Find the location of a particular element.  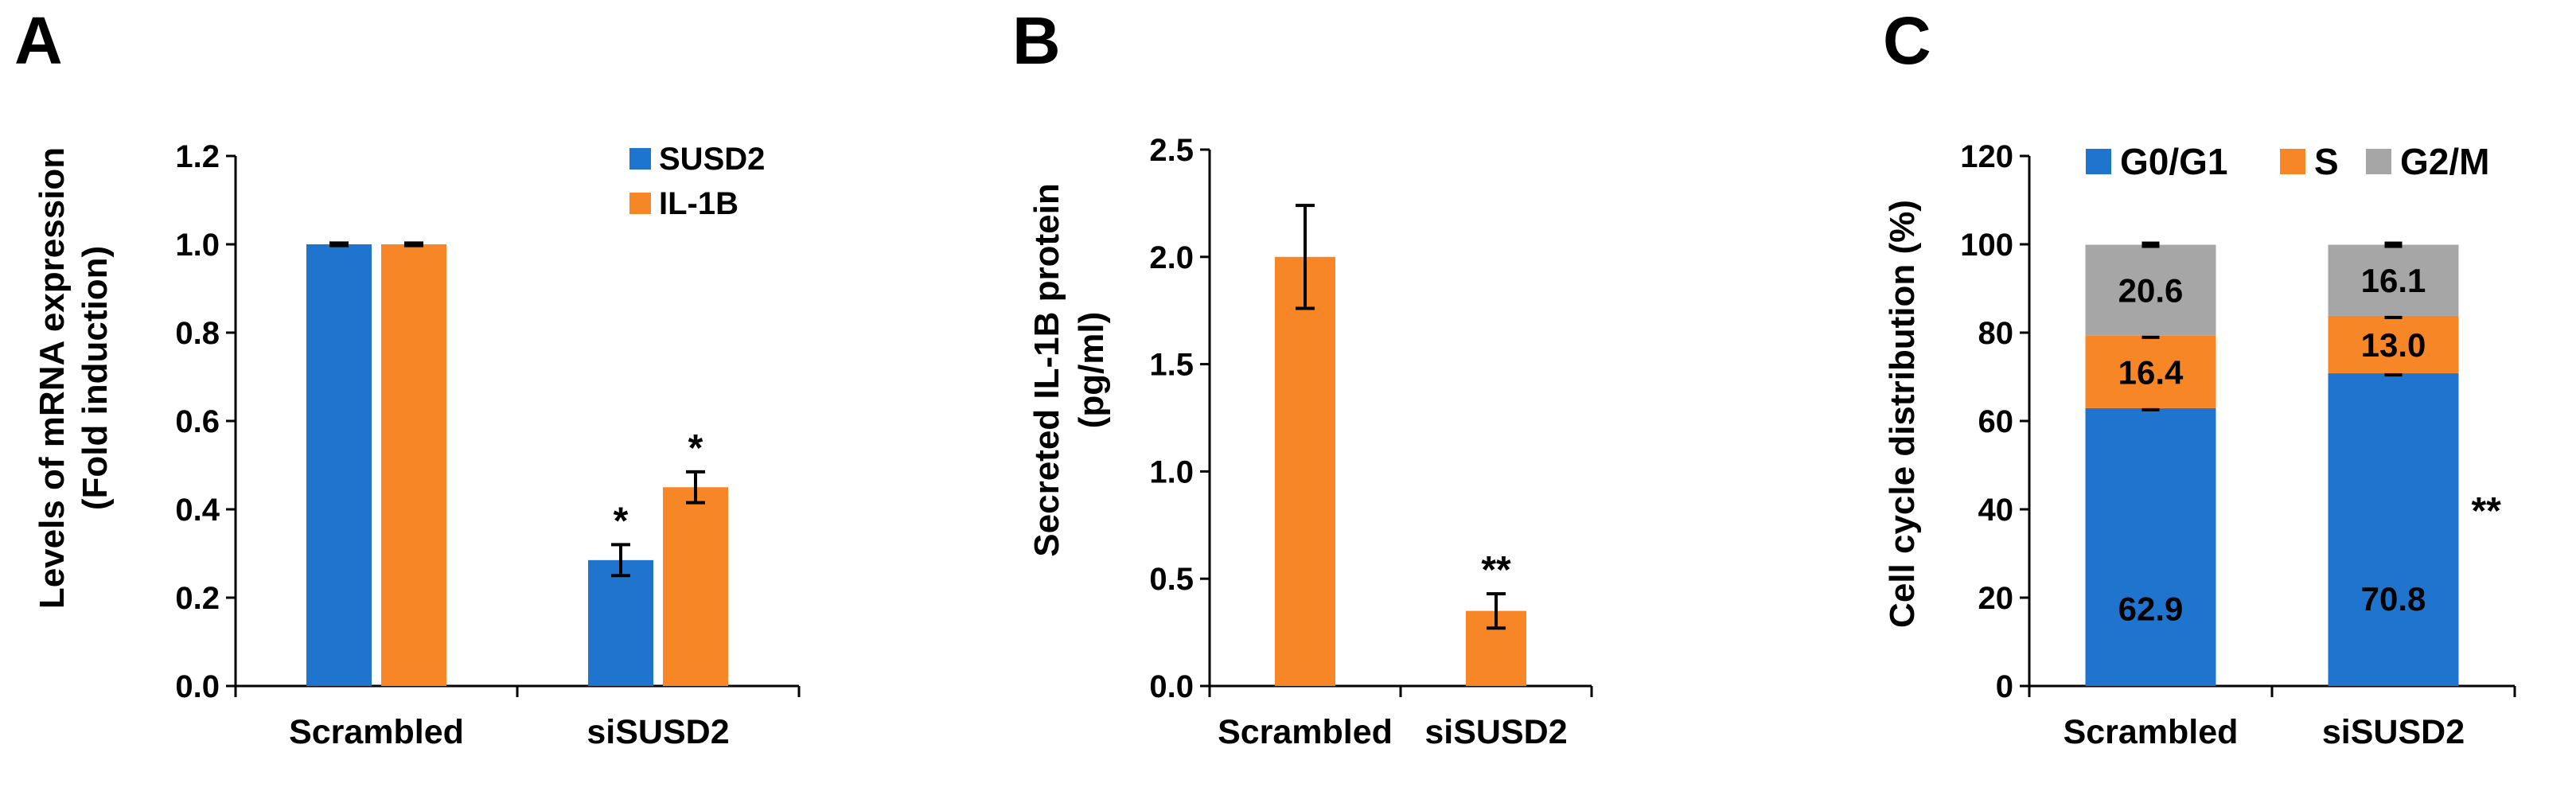

y-tick-label: 0 is located at coordinates (2005, 686).